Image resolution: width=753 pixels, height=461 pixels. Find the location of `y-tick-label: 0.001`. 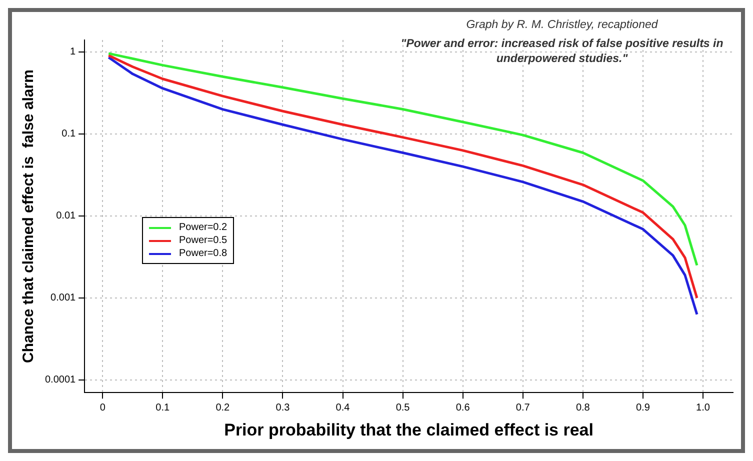

y-tick-label: 0.001 is located at coordinates (63, 298).